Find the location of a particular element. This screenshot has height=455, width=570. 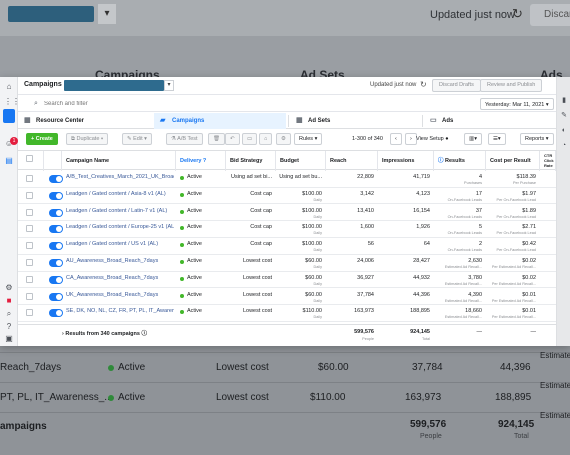

next-page-button: › is located at coordinates (411, 139).